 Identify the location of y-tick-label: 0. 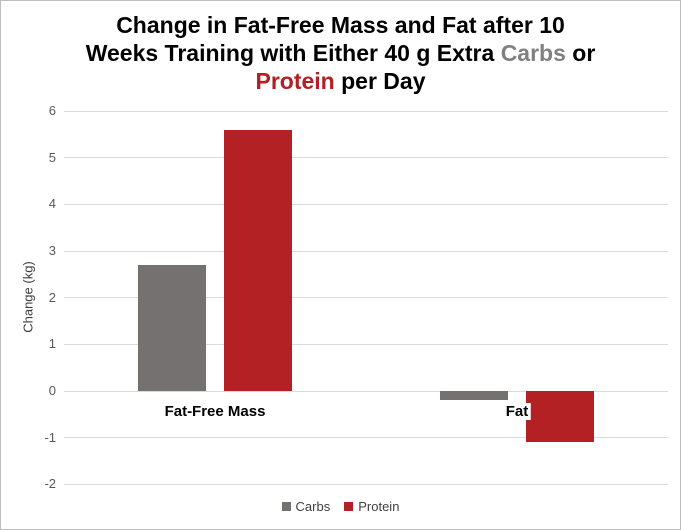
(52, 391).